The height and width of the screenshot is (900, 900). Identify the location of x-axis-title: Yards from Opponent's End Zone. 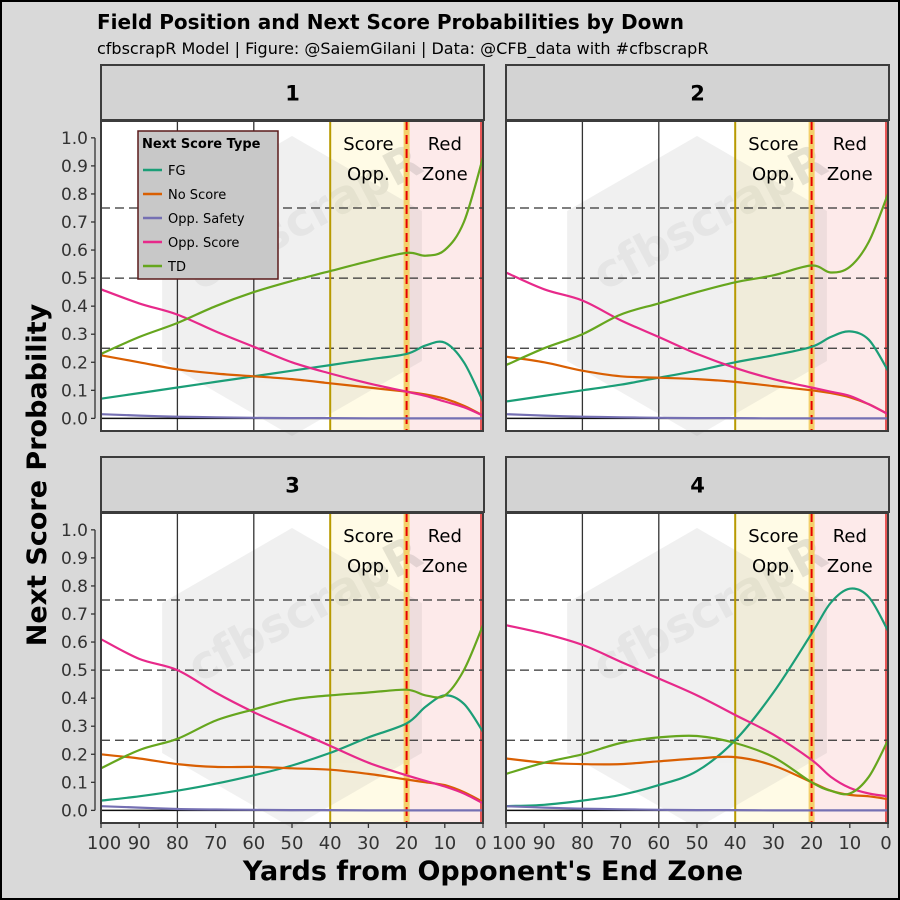
(492, 871).